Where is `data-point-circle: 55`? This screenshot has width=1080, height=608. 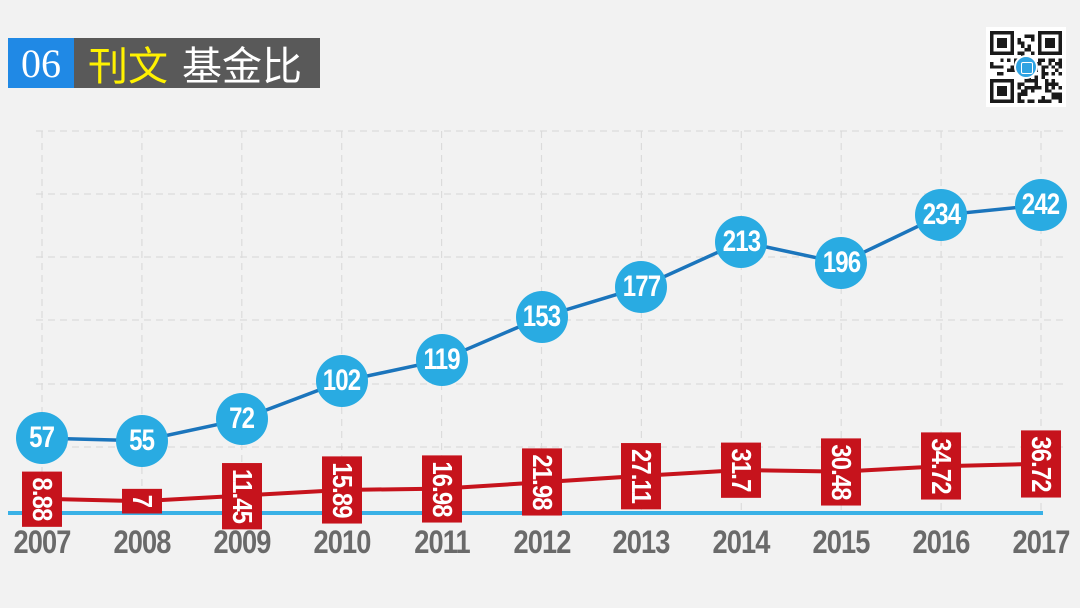 data-point-circle: 55 is located at coordinates (141, 440).